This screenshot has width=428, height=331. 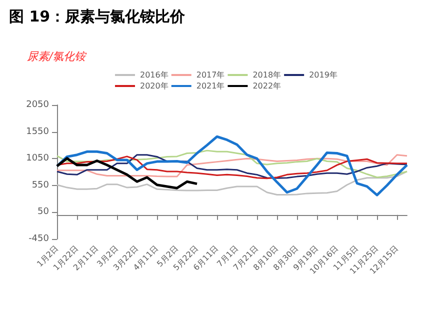 What do you see at coordinates (154, 86) in the screenshot?
I see `legend-label: 2020年` at bounding box center [154, 86].